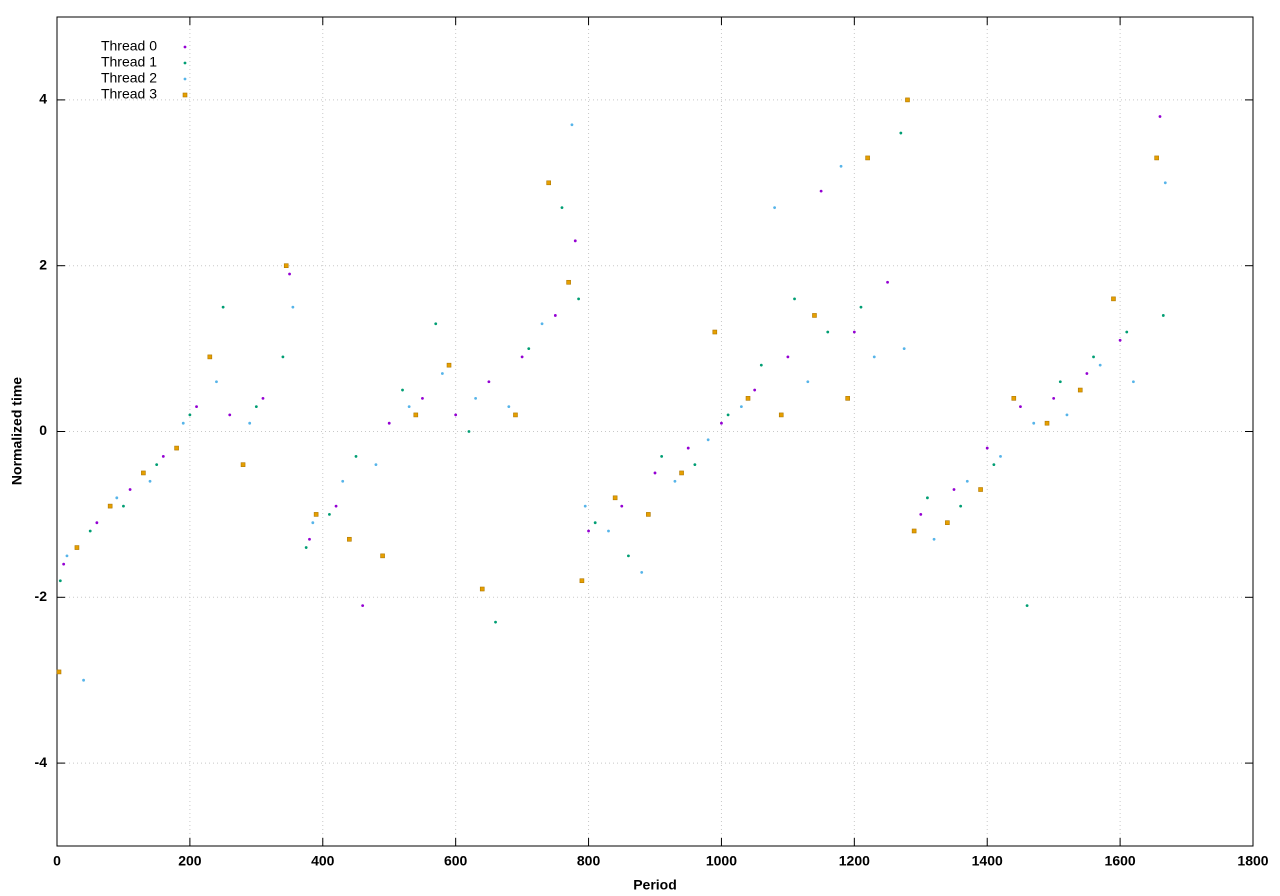 The image size is (1280, 896). Describe the element at coordinates (721, 861) in the screenshot. I see `x-tick-label: 1000` at that location.